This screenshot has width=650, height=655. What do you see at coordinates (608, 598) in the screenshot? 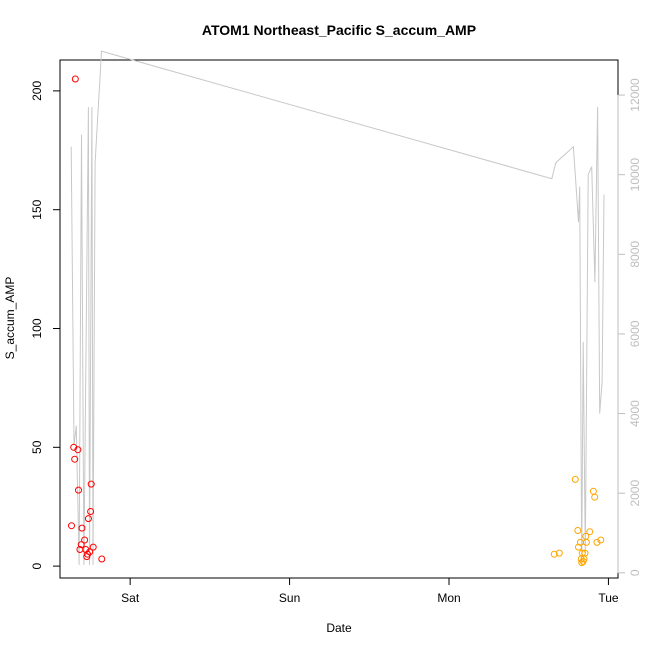
I see `x-tick-label: Tue` at bounding box center [608, 598].